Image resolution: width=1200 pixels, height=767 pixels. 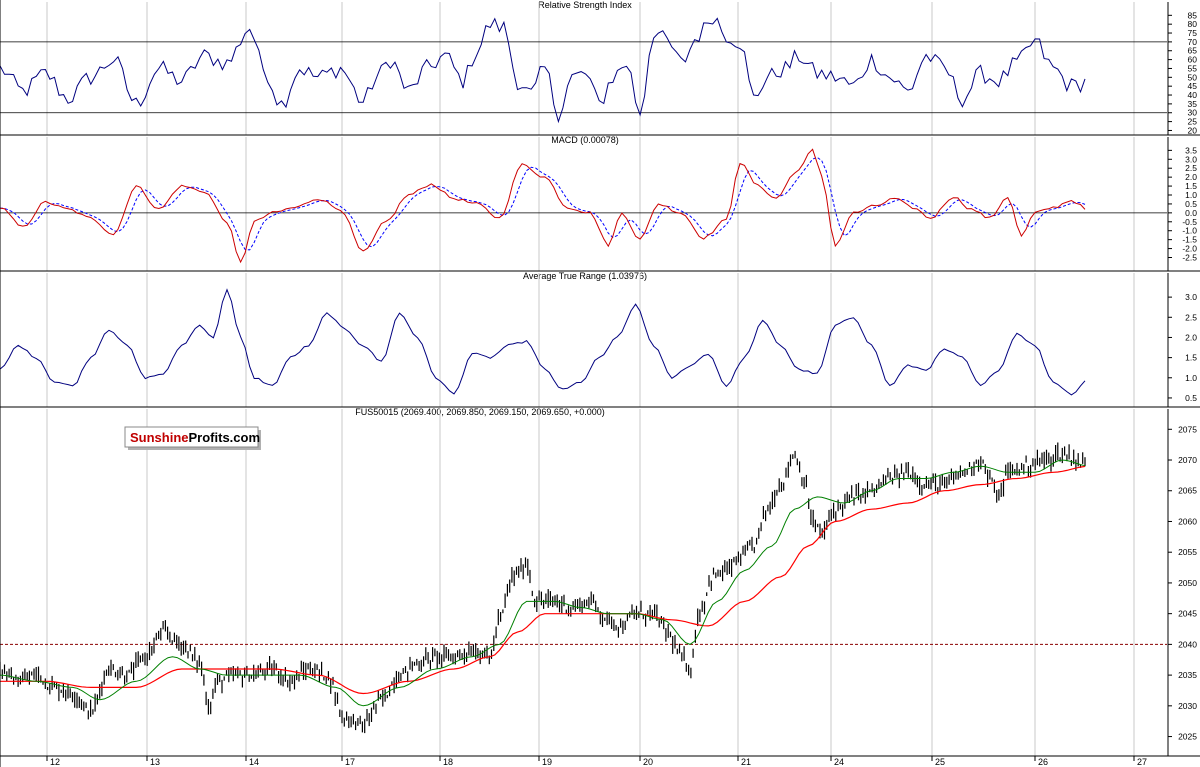 I want to click on date-axis: 12 13 14 17 18 19 20 21 24 25 26 27, so click(x=596, y=761).